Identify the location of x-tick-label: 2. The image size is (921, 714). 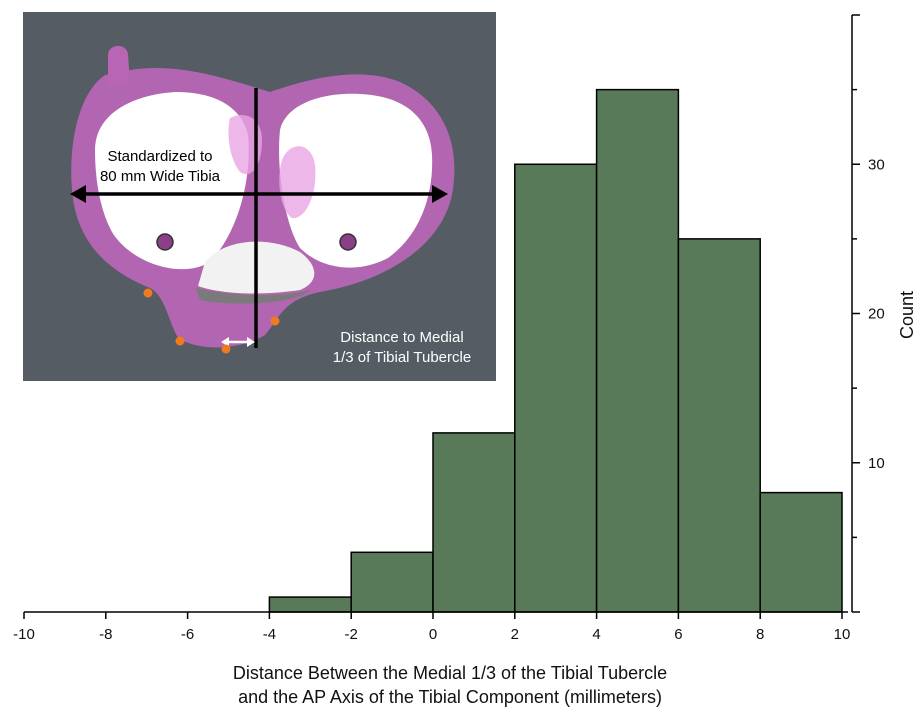
(515, 634).